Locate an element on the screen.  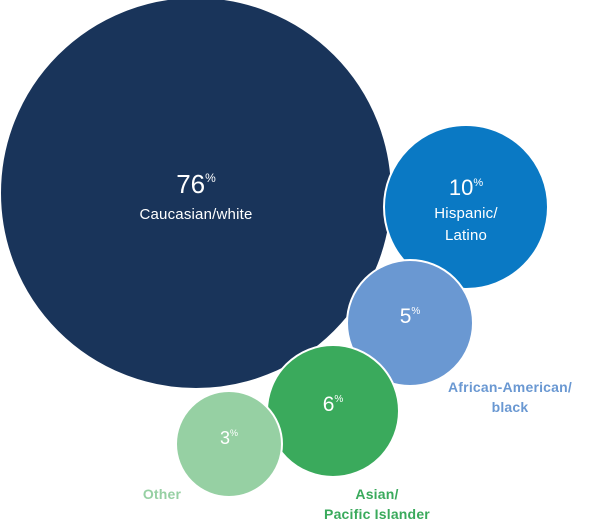
bubble-label-other: Other is located at coordinates (162, 494).